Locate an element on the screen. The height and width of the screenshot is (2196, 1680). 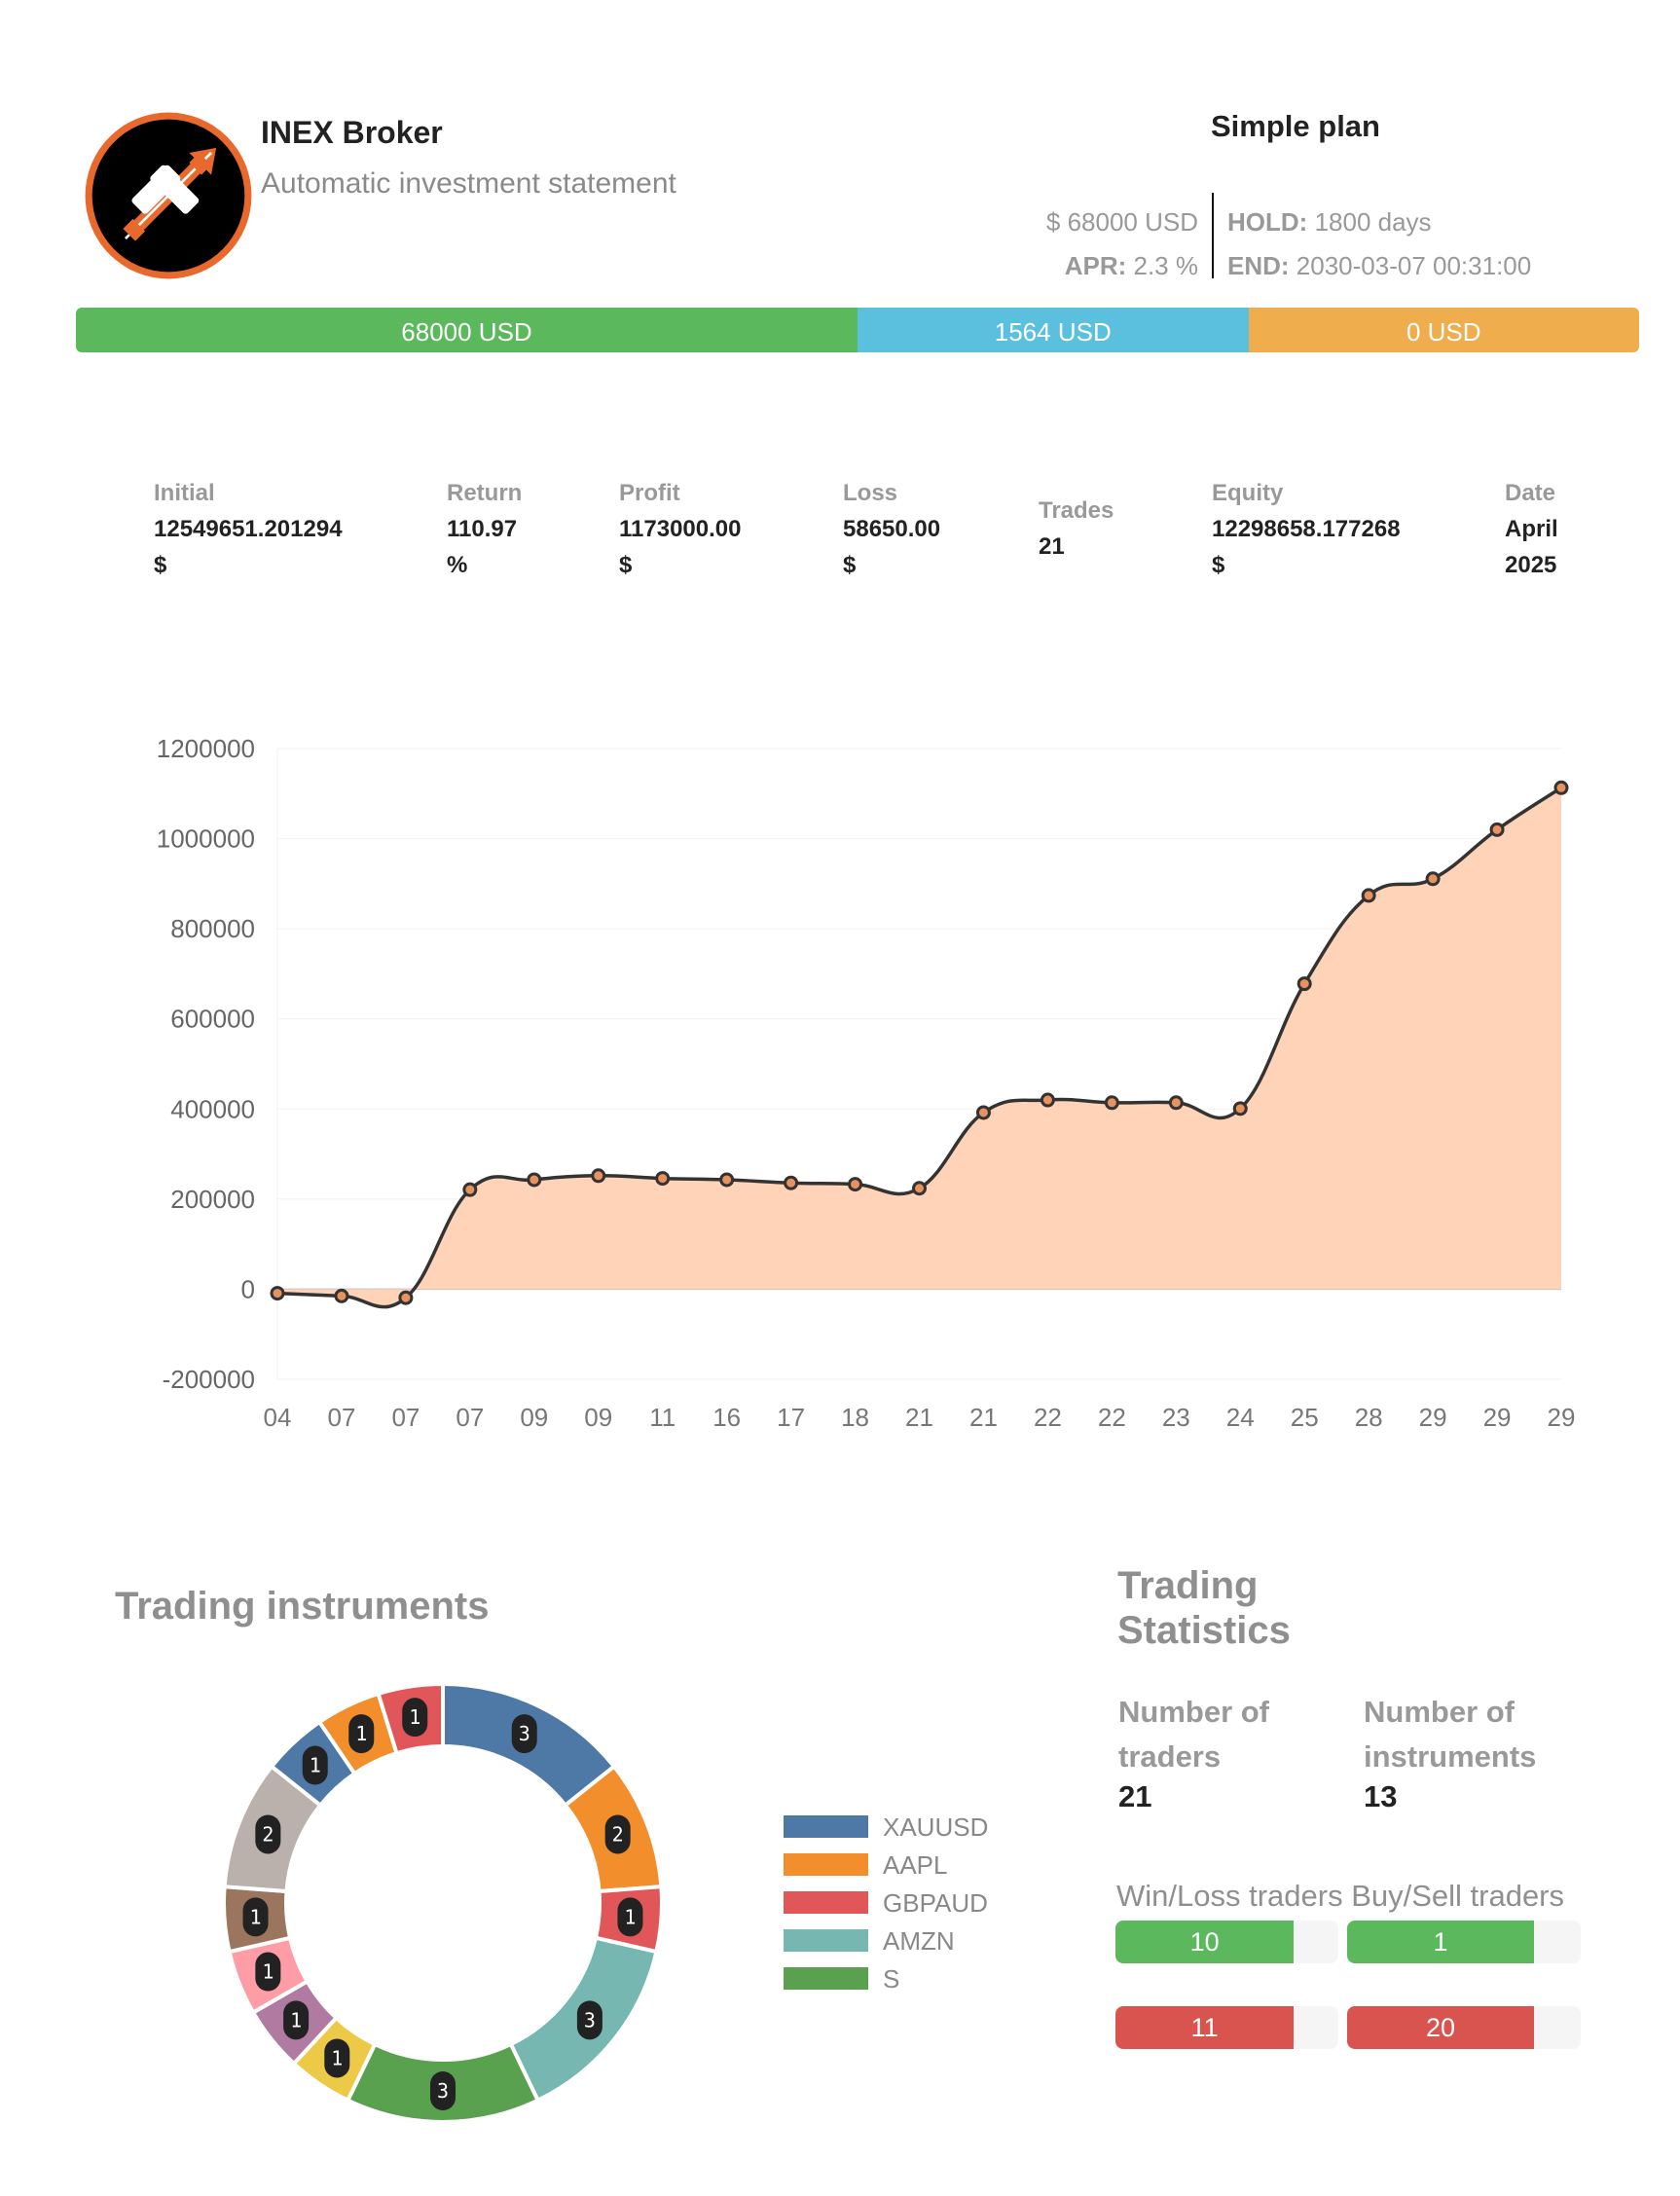
y-tick-label: 1000000 is located at coordinates (206, 839).